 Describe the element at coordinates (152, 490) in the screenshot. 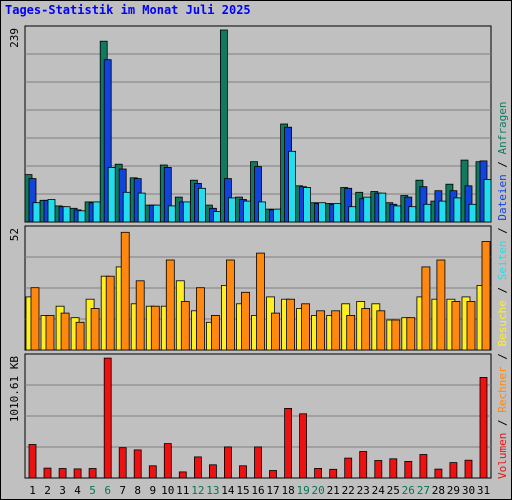

I see `x-tick-label-day-9: 9` at that location.